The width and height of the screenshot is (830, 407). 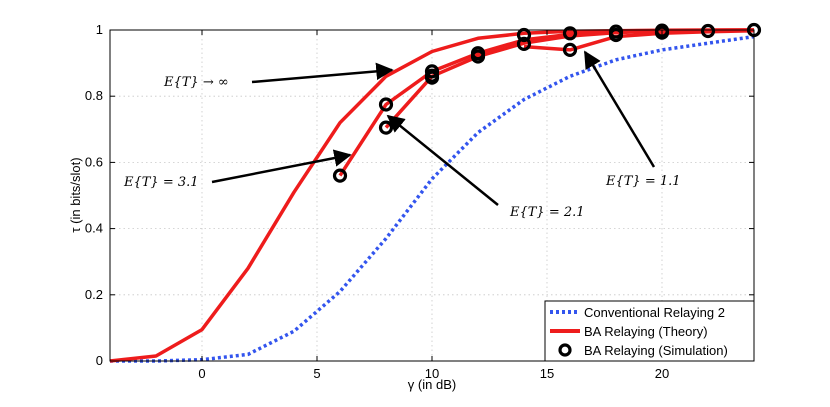 I want to click on legend-label-simulation: BA Relaying (Simulation), so click(x=656, y=350).